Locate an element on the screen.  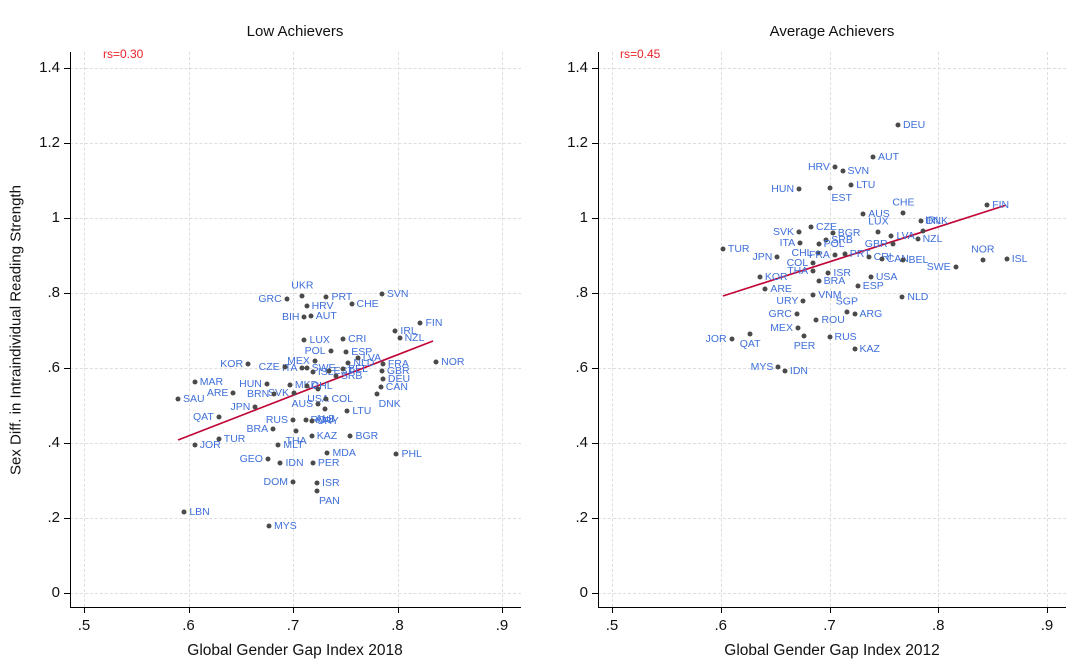
country-label-che: CHE is located at coordinates (903, 202).